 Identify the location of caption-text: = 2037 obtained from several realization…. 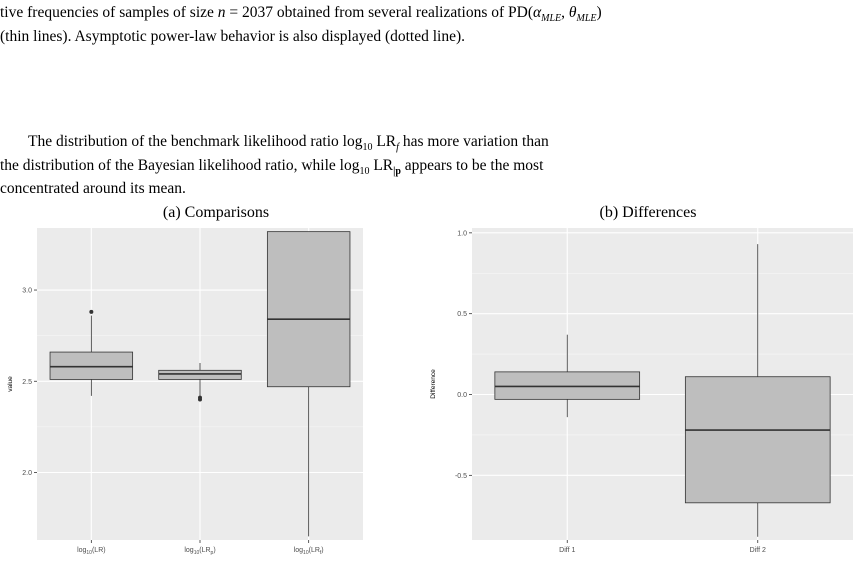
(379, 12).